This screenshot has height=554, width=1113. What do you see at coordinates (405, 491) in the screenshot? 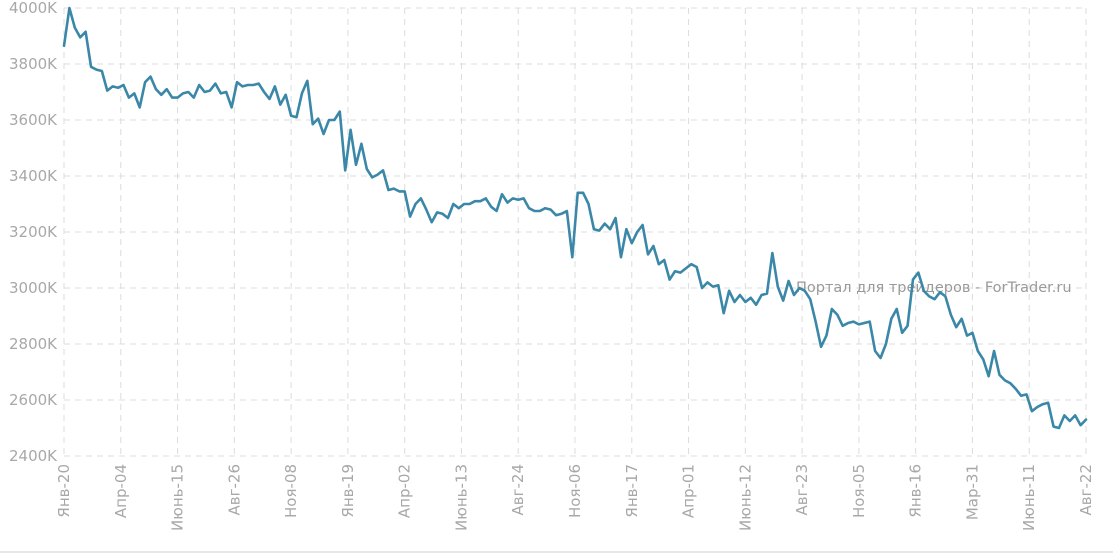
I see `x-tick-label: Апр-02` at bounding box center [405, 491].